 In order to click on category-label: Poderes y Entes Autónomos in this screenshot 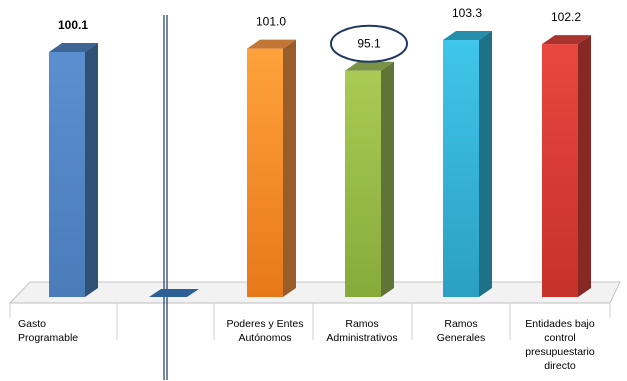, I will do `click(264, 331)`.